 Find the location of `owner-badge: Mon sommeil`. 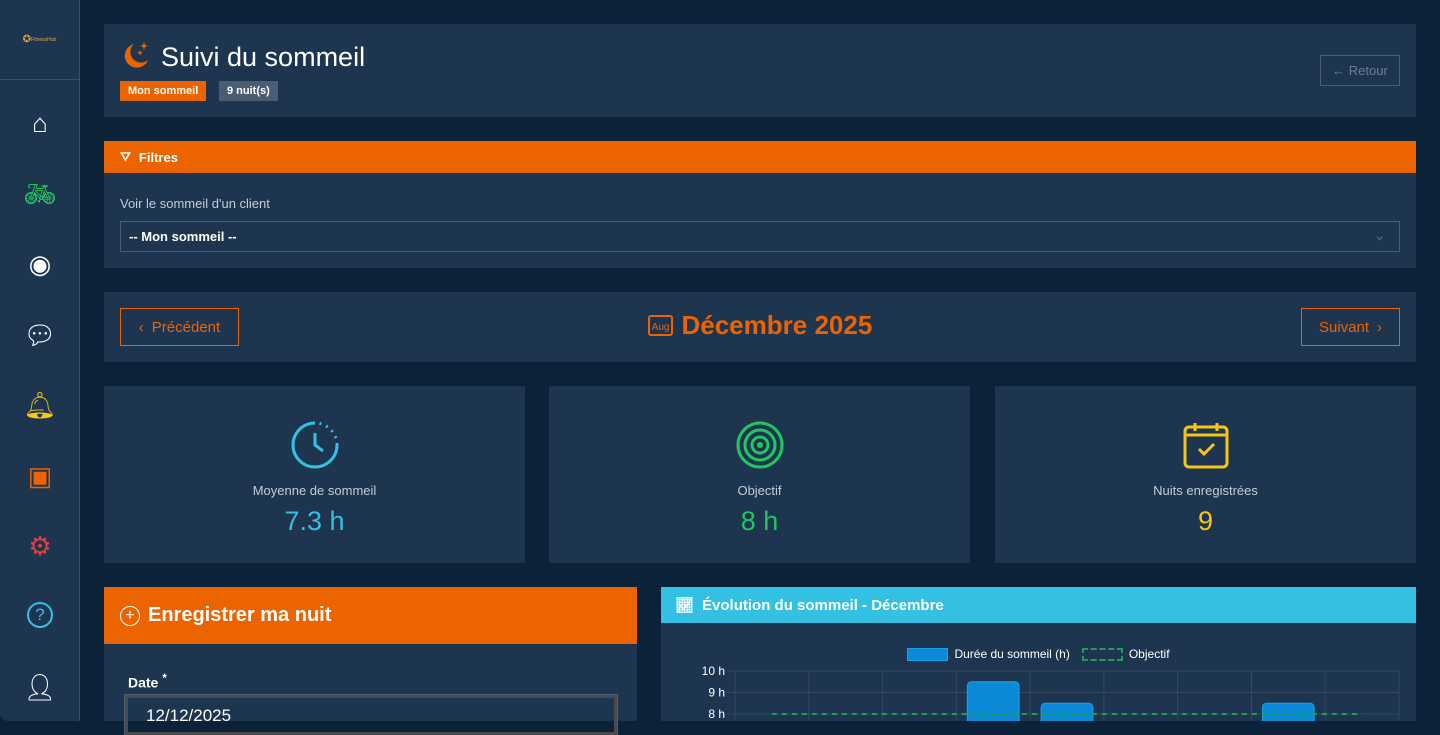

owner-badge: Mon sommeil is located at coordinates (163, 91).